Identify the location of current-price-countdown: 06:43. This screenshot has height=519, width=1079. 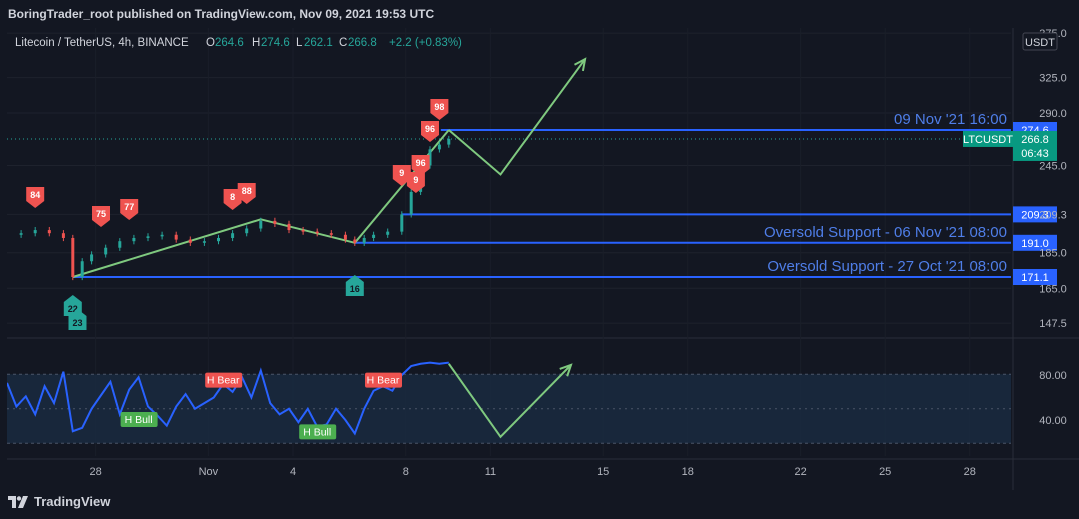
(1035, 154).